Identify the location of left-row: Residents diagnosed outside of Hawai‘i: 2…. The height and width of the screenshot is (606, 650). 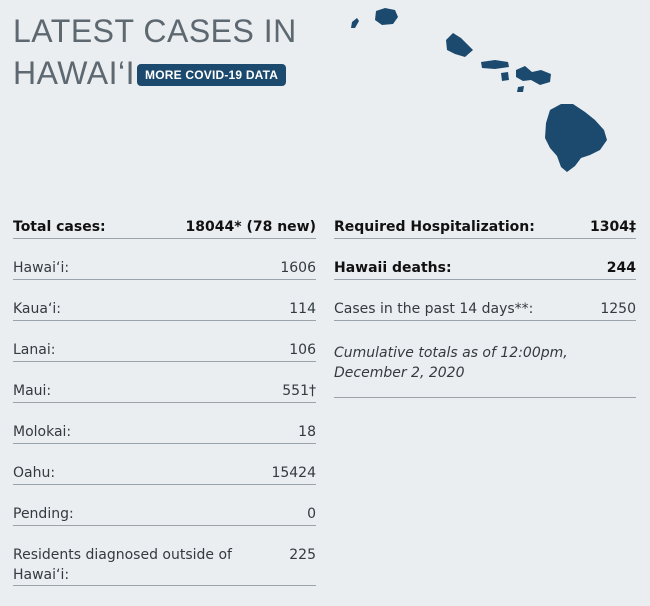
(164, 561).